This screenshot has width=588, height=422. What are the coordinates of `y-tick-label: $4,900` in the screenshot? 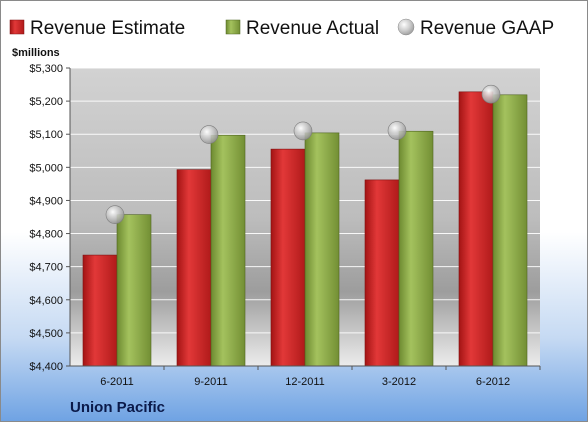 It's located at (46, 201).